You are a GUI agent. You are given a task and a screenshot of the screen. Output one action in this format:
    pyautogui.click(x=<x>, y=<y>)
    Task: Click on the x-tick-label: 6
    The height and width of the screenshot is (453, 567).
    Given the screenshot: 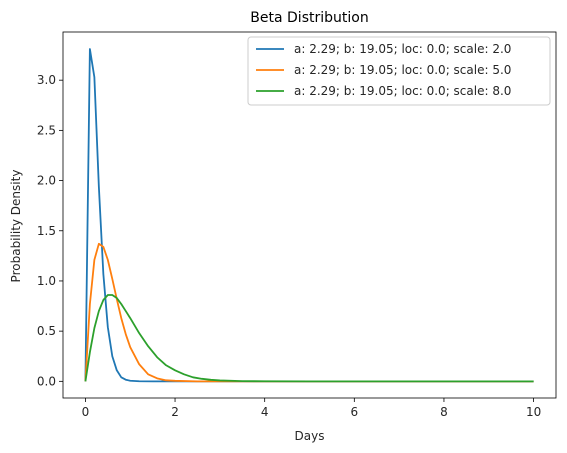 What is the action you would take?
    pyautogui.click(x=354, y=412)
    